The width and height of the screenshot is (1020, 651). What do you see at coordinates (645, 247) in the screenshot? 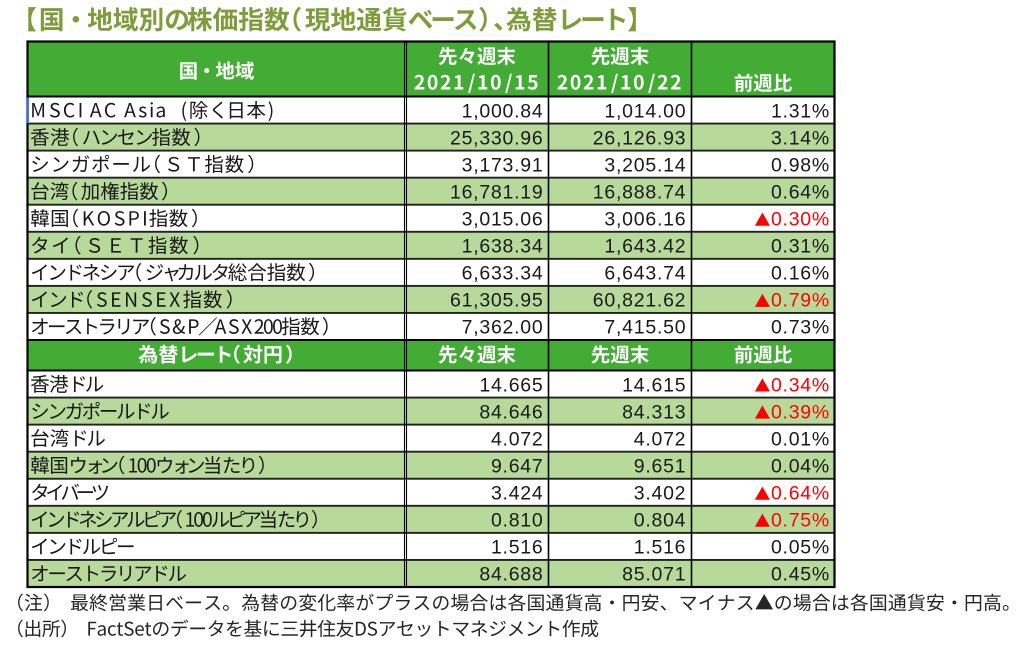
I see `svg-text: 1,643.42` at bounding box center [645, 247].